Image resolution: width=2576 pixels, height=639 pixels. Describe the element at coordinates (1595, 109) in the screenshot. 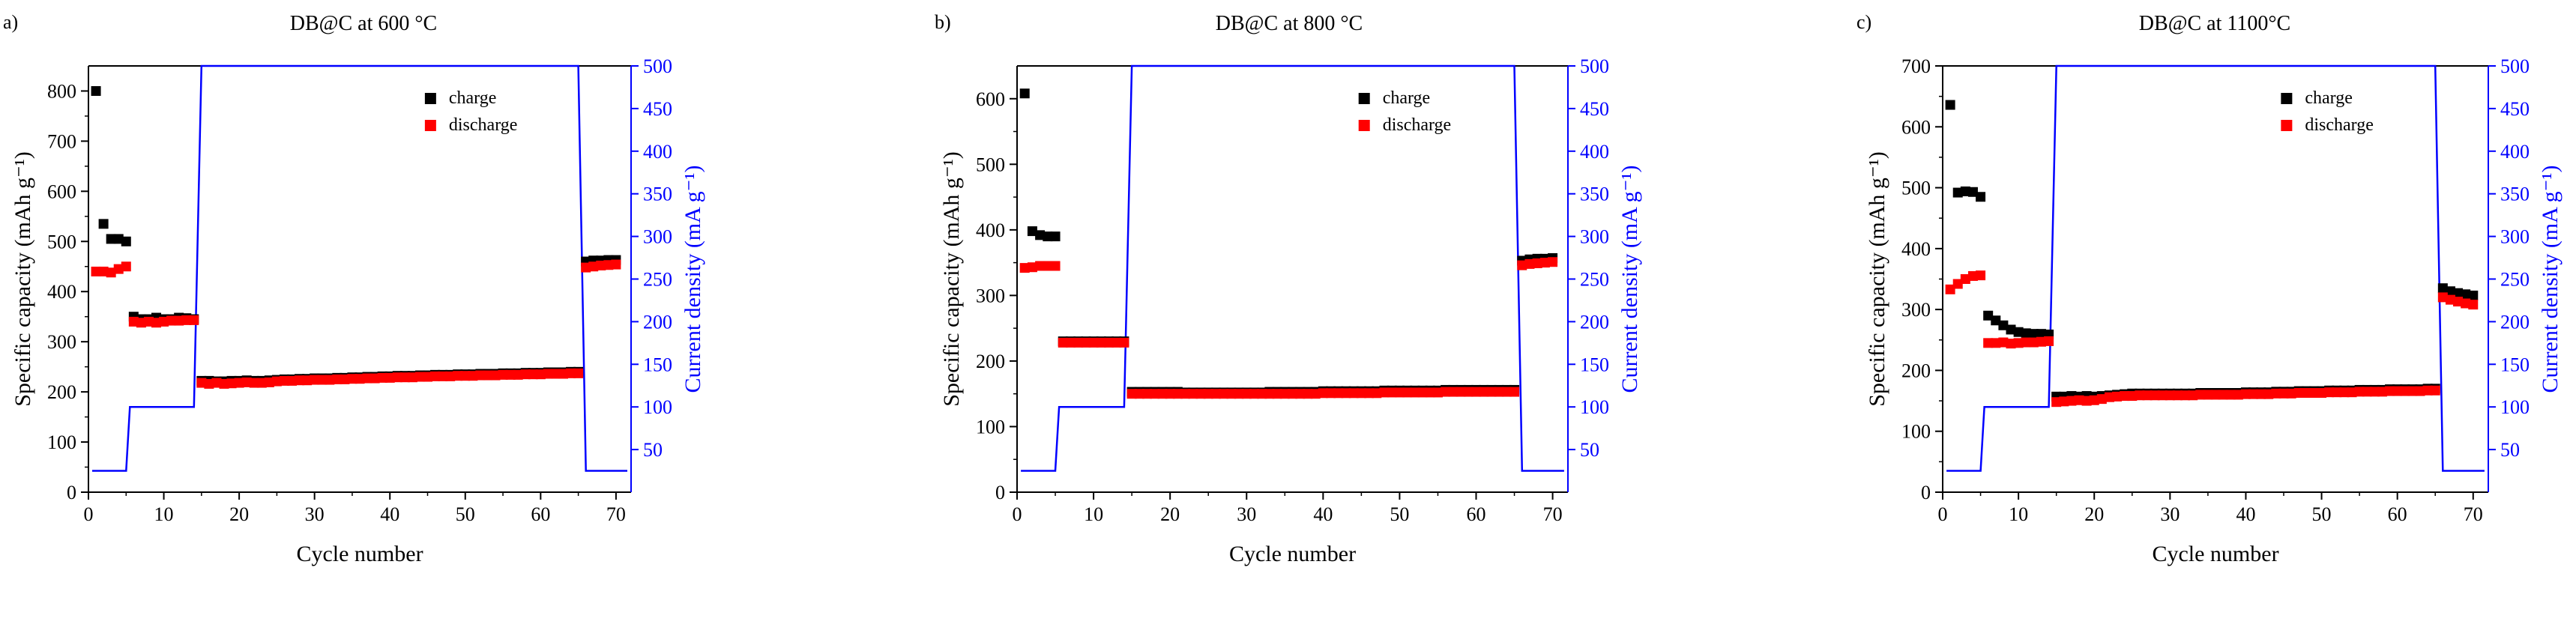

I see `y2-tick-label: 450` at that location.